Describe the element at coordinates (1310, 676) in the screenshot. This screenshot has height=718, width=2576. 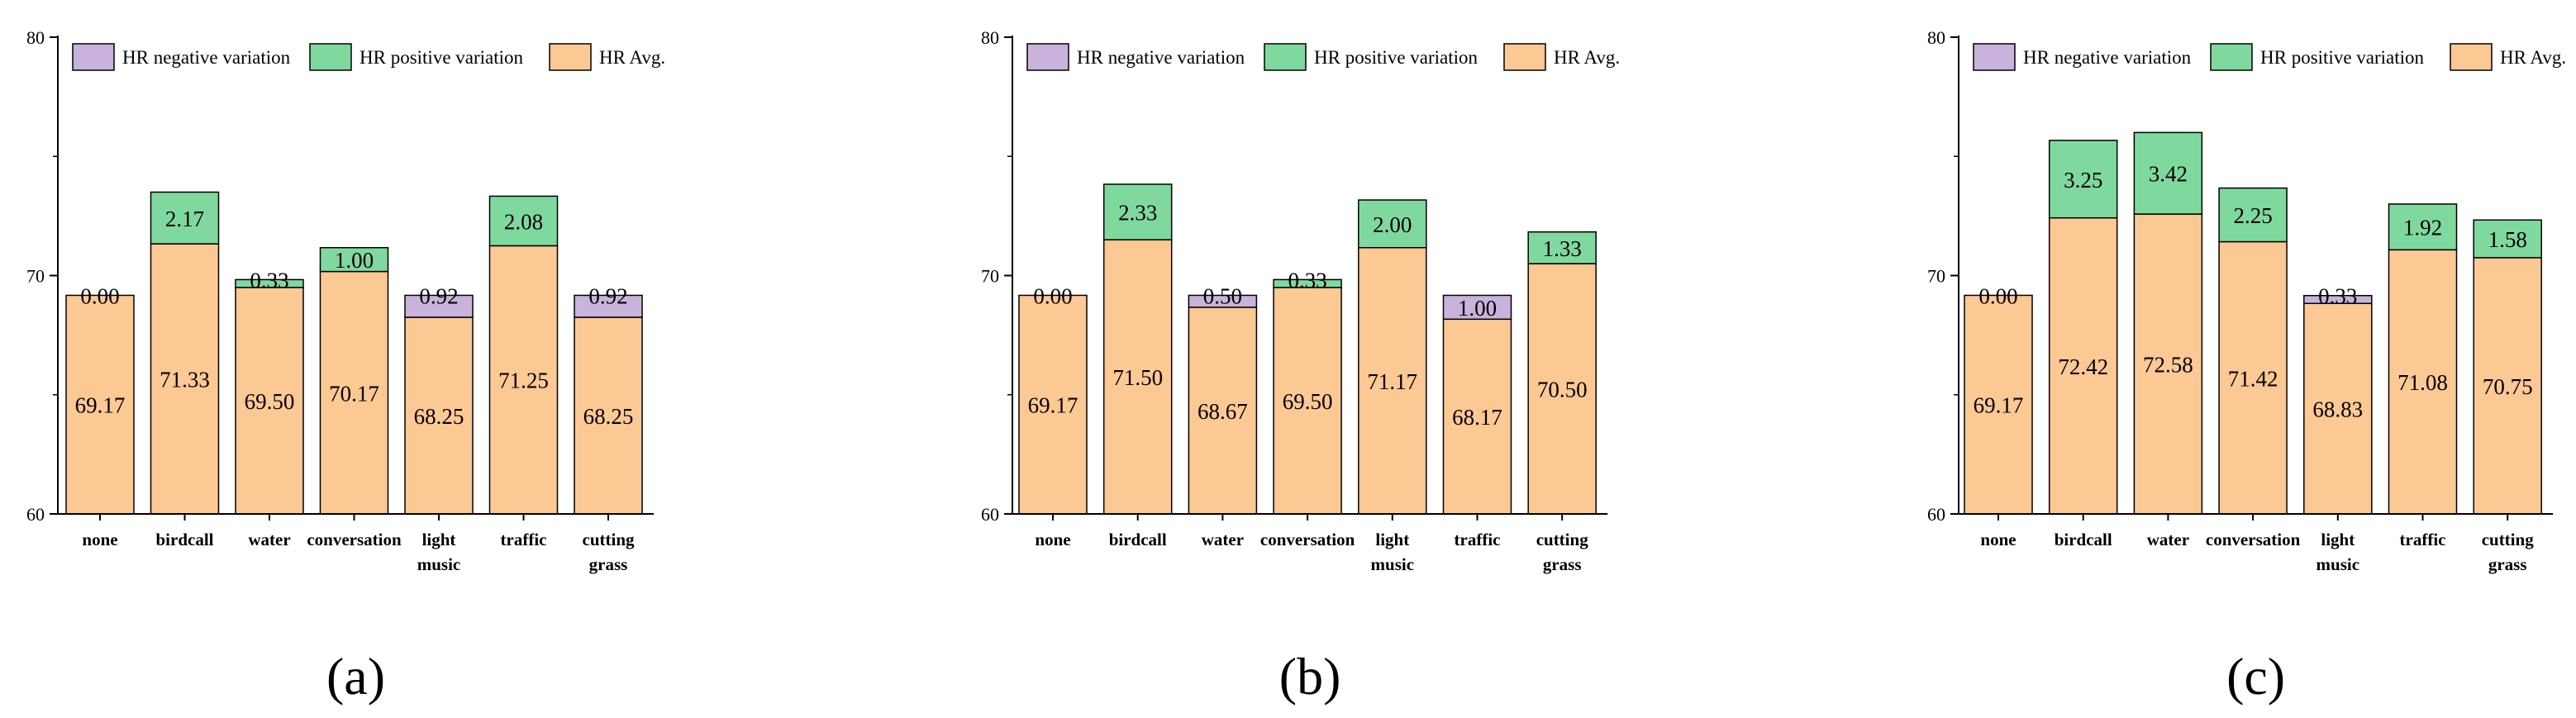
I see `panel-label: (b)` at that location.